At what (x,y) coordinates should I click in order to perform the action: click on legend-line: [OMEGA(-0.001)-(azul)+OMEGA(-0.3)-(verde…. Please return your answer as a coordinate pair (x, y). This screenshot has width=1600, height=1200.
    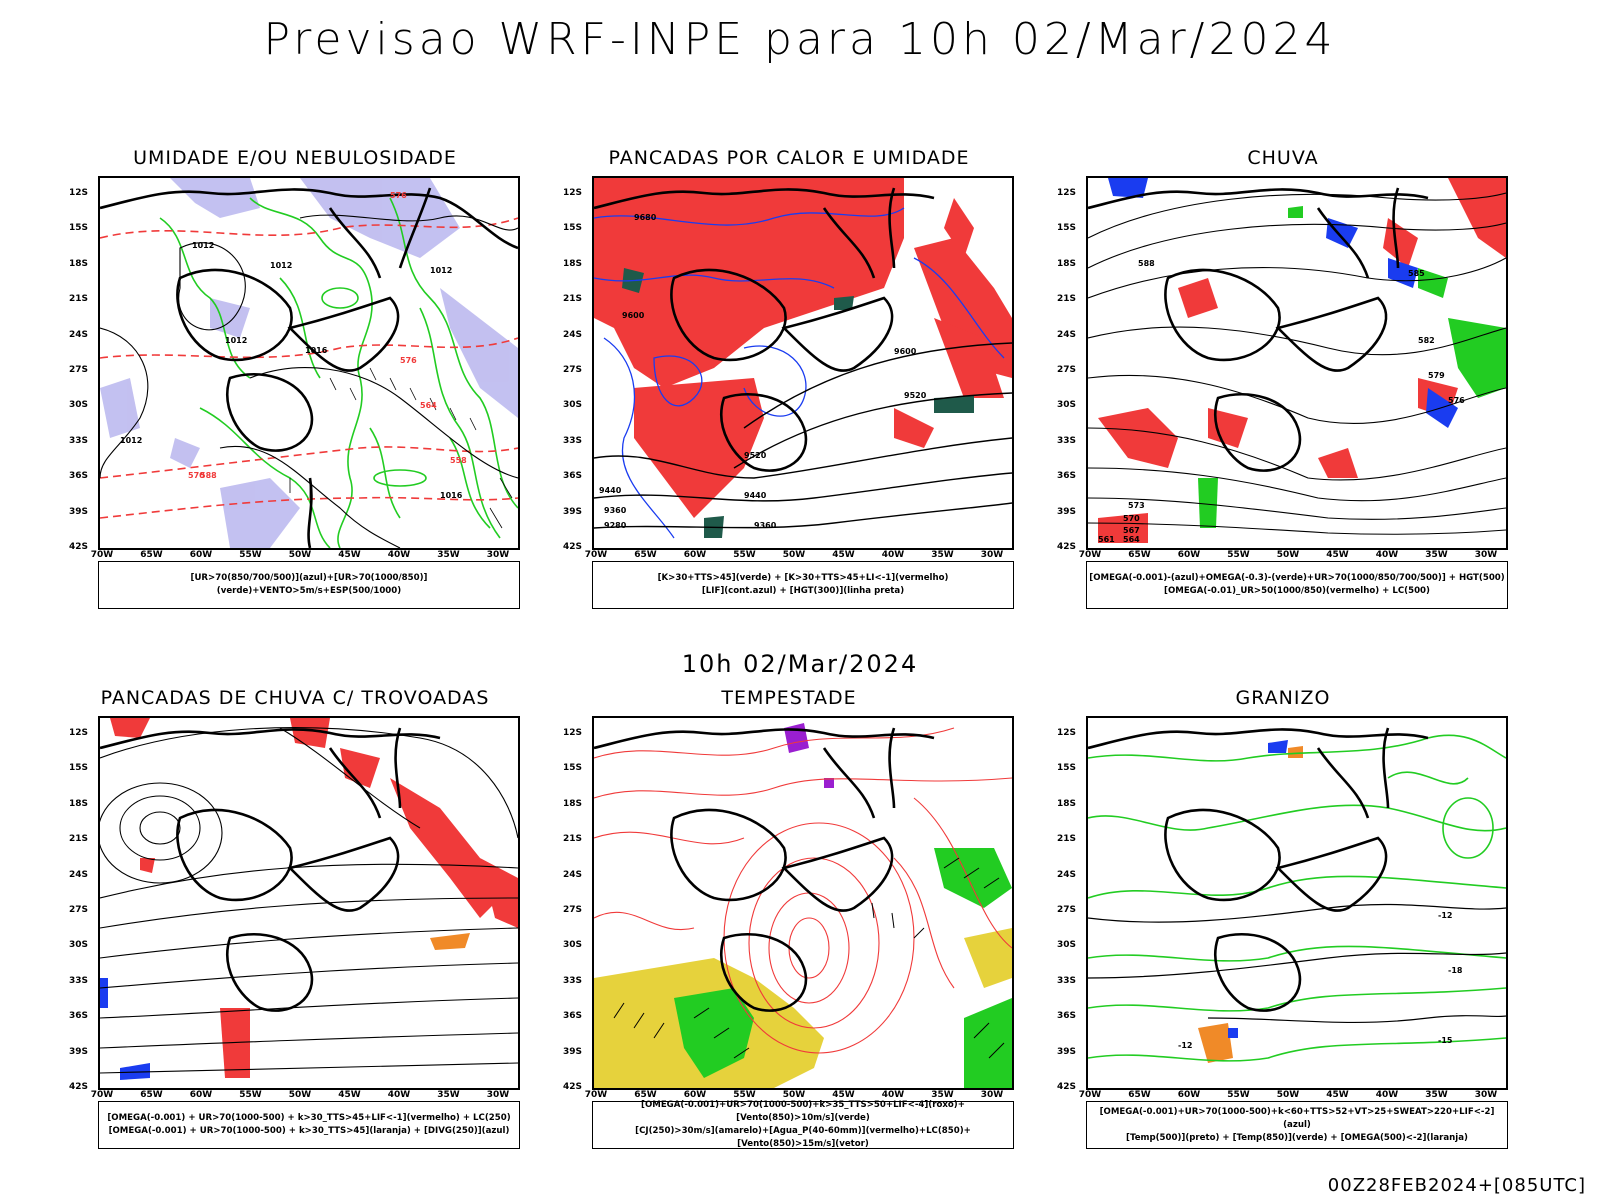
    Looking at the image, I should click on (1297, 578).